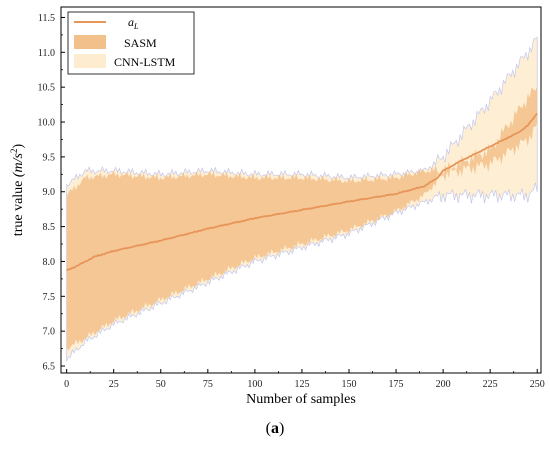  I want to click on legend-swatch-cnn-lstm, so click(90, 61).